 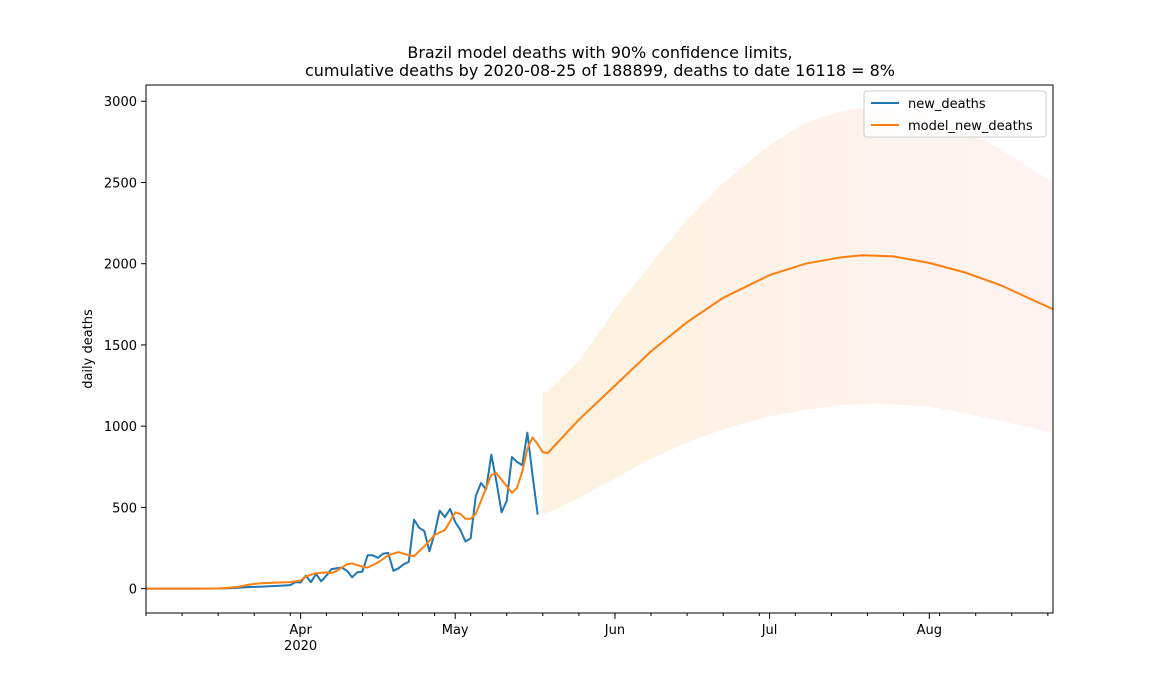 I want to click on legend-box, so click(x=955, y=114).